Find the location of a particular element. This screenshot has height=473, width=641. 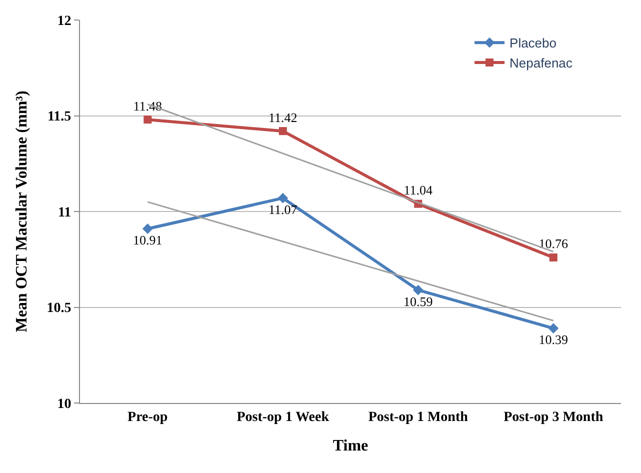

y-tick-label: 10.5 is located at coordinates (59, 308).